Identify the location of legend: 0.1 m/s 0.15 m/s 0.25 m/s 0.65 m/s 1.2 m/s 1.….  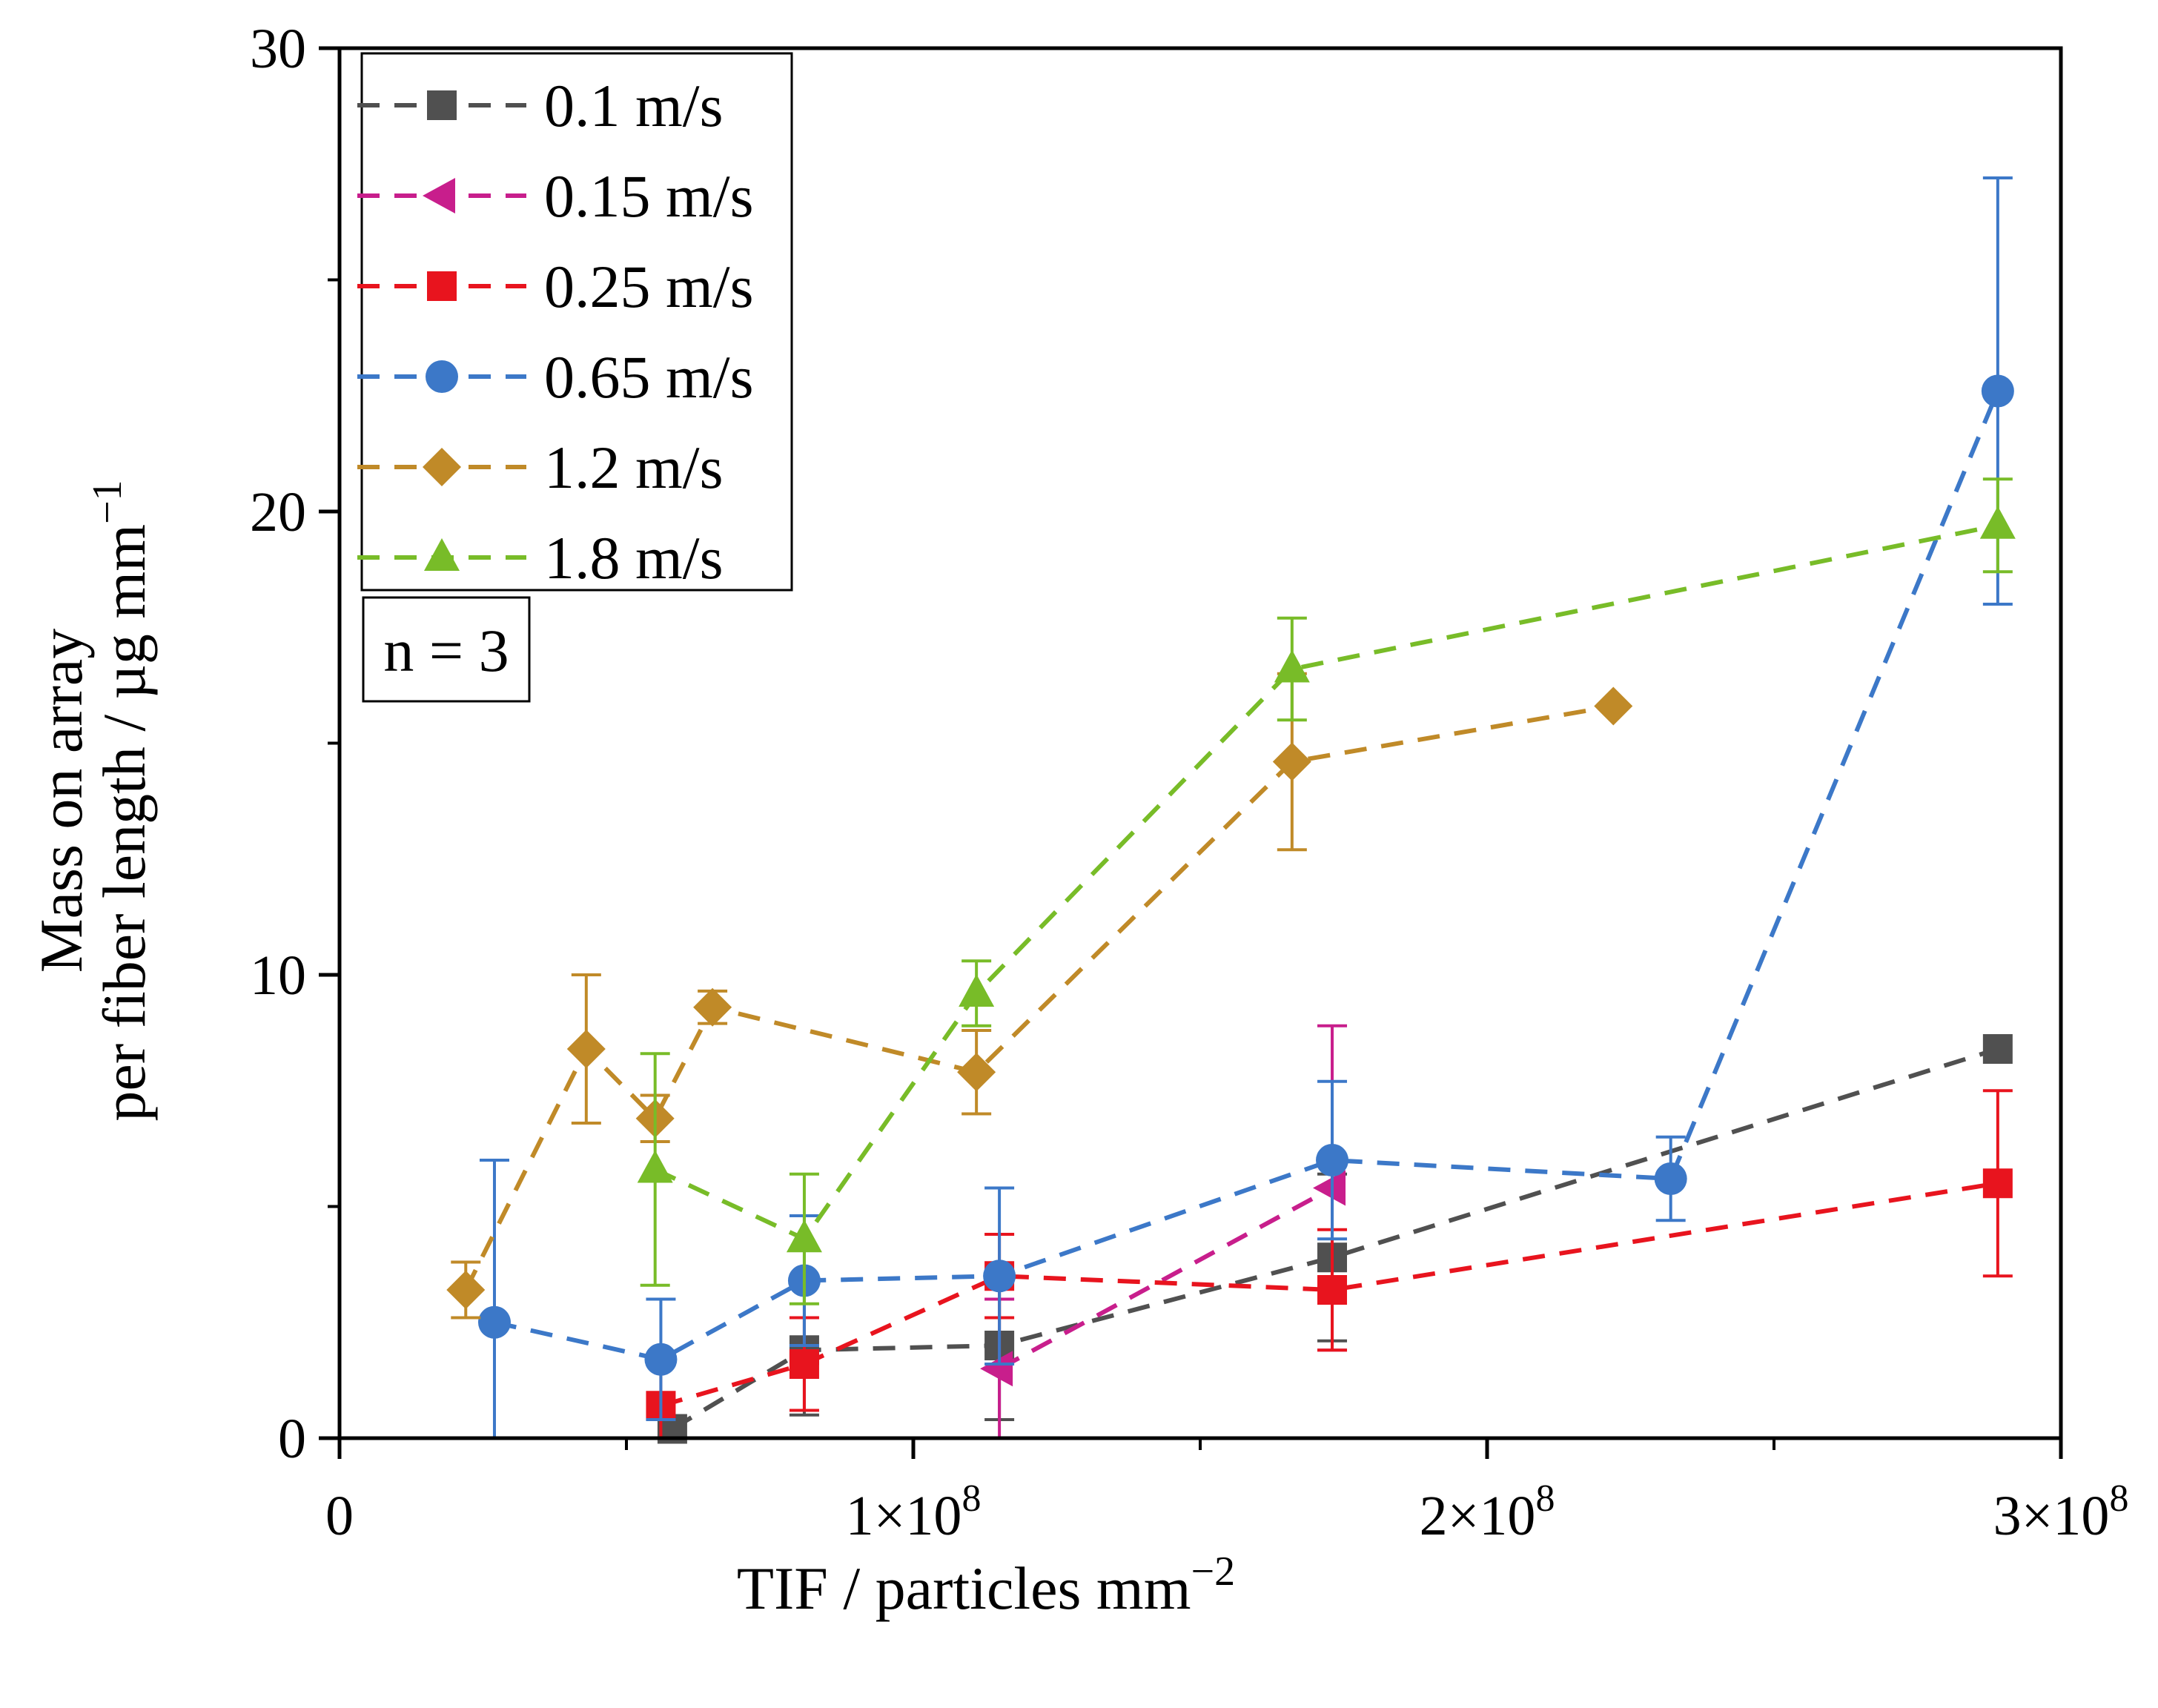
(575, 322).